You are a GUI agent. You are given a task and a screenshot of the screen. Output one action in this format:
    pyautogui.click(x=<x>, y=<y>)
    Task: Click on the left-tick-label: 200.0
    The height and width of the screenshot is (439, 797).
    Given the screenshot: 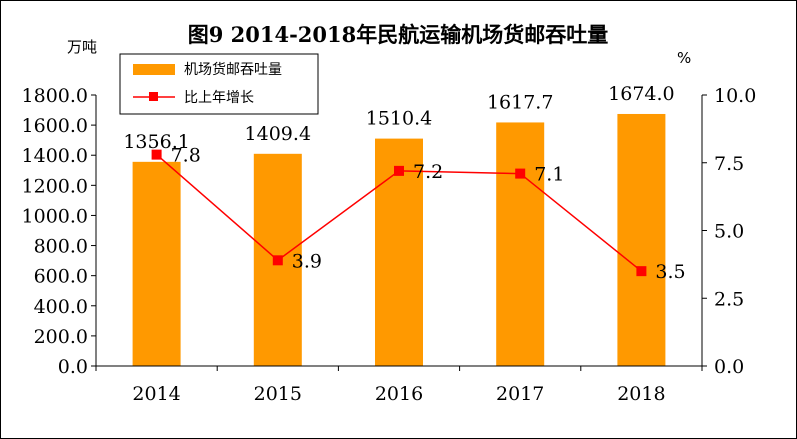 What is the action you would take?
    pyautogui.click(x=61, y=337)
    